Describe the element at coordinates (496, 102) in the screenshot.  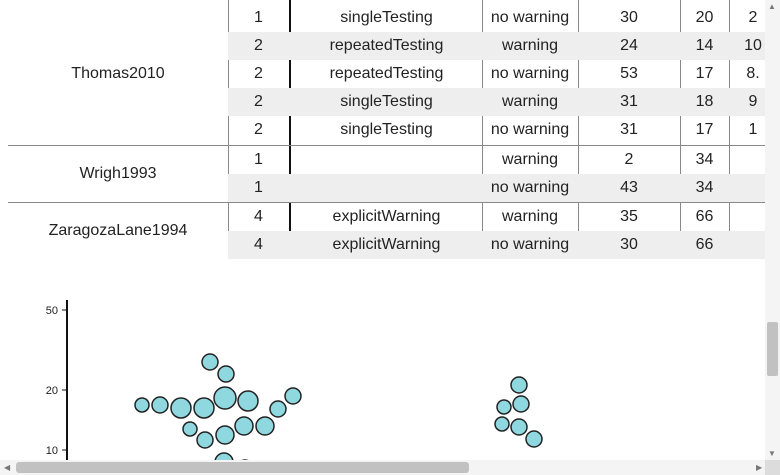
I see `table-row: 2 singleTesting warning 31 18 9` at that location.